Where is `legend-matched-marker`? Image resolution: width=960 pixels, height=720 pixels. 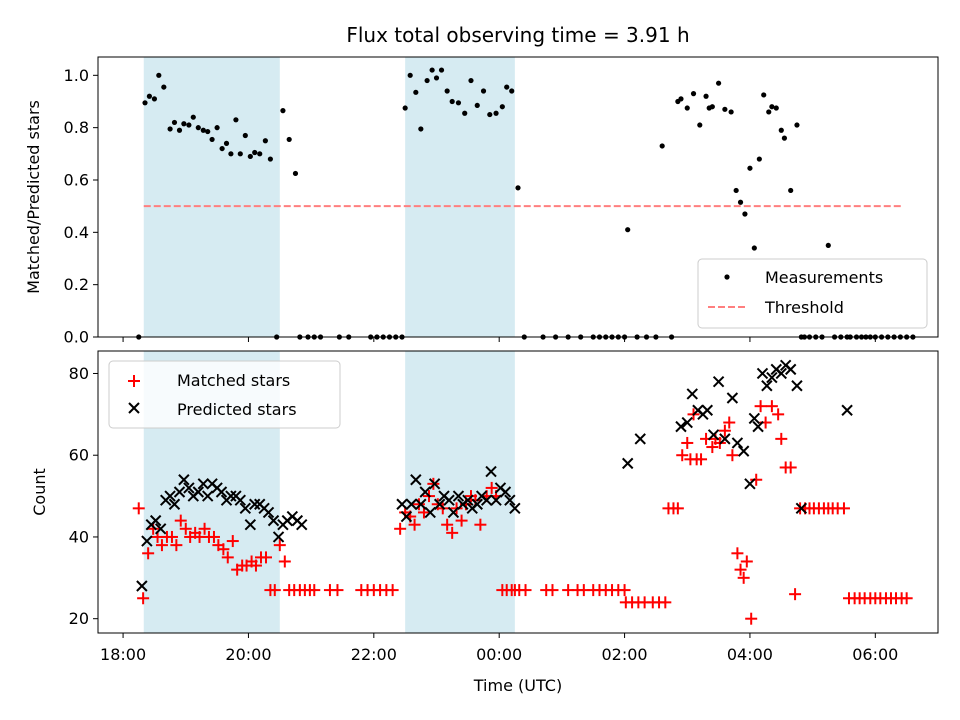 legend-matched-marker is located at coordinates (134, 381).